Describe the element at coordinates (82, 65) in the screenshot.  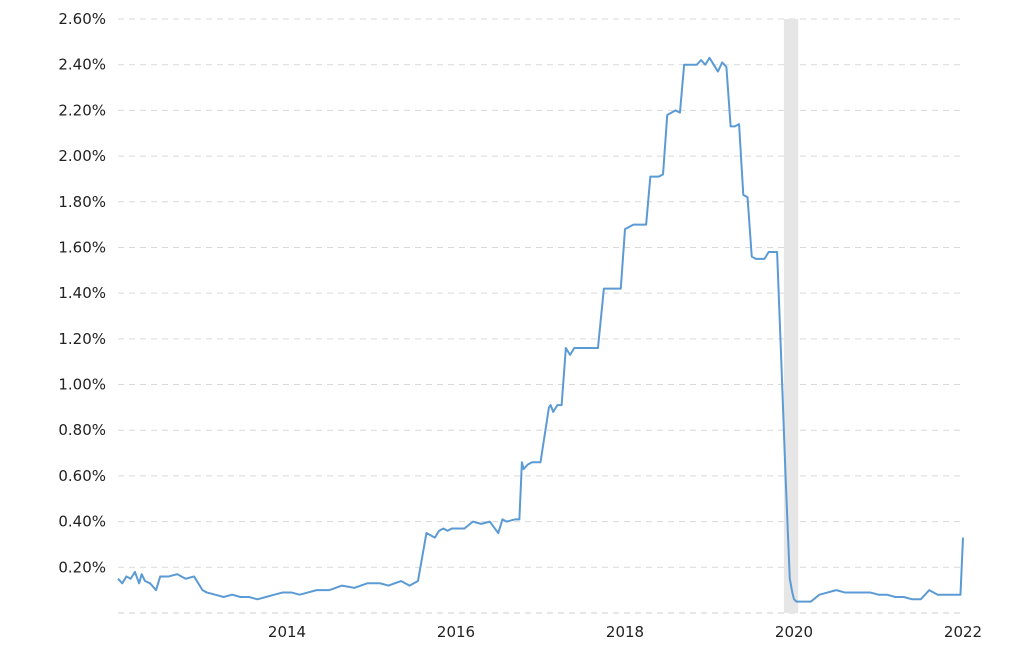
I see `y-tick-label: 2.40%` at that location.